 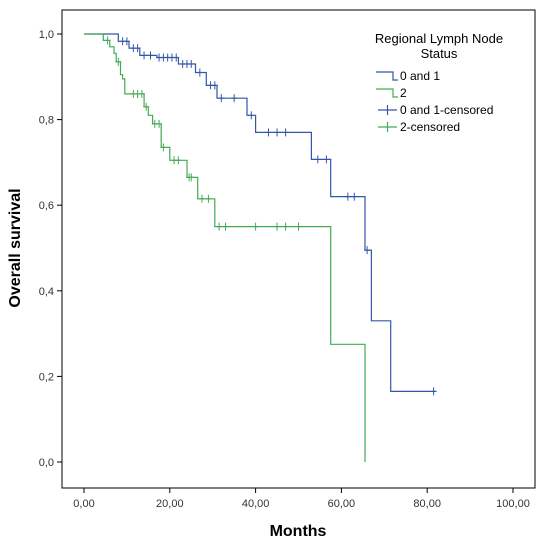 I want to click on y-axis-title: Overall survival, so click(x=15, y=247).